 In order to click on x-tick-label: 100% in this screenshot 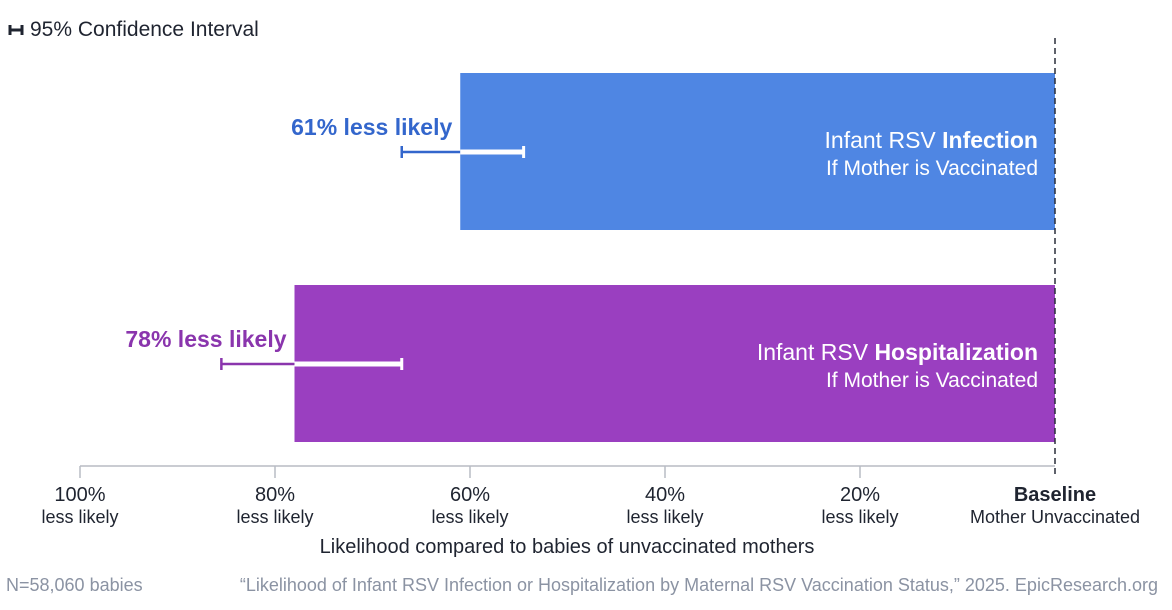, I will do `click(79, 495)`.